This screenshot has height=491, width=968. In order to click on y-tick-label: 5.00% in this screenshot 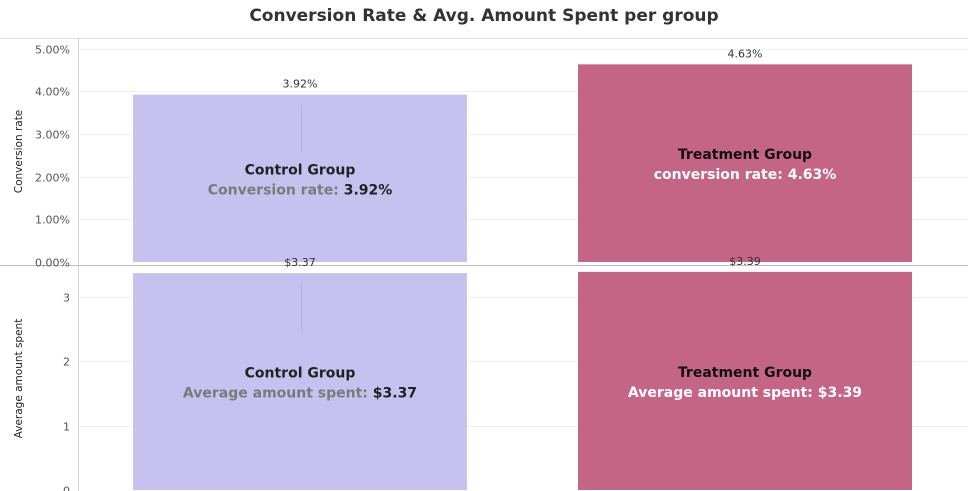, I will do `click(52, 50)`.